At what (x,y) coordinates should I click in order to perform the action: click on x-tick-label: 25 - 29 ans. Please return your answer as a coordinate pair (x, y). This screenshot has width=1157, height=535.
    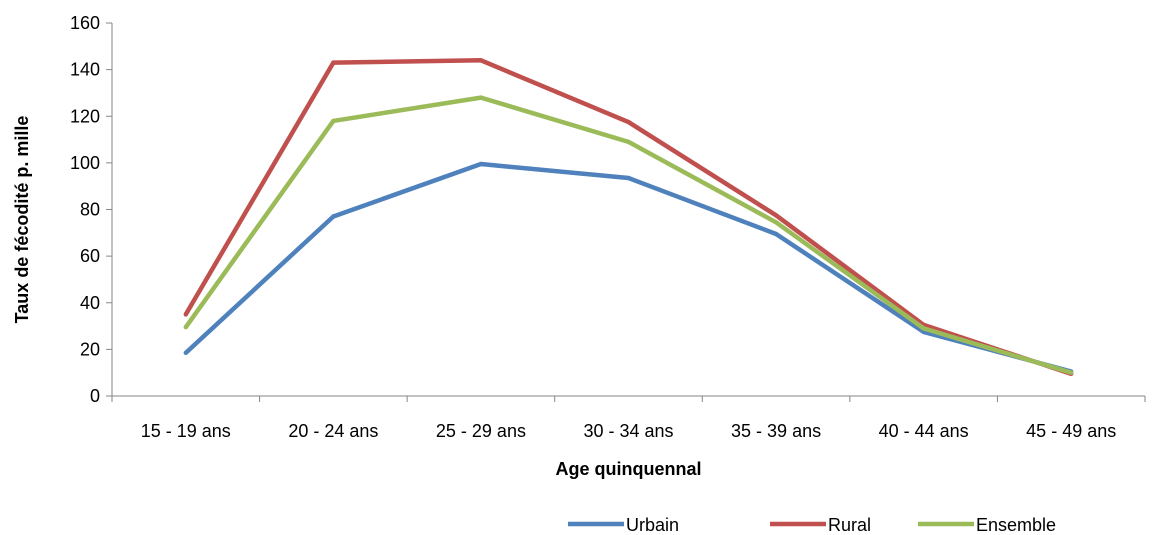
    Looking at the image, I should click on (481, 431).